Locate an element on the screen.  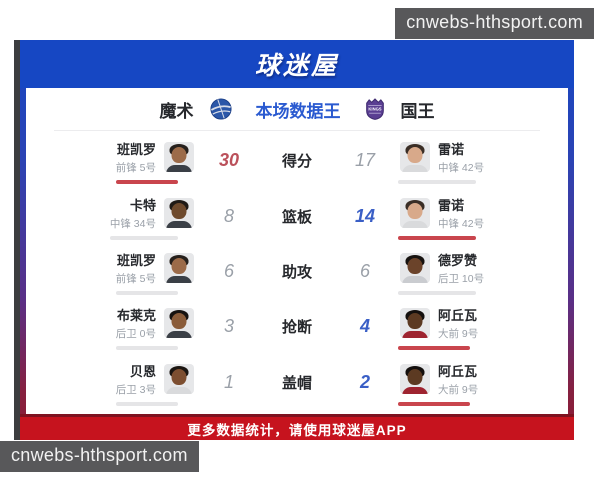
player-name: 阿丘瓦 is located at coordinates (458, 371).